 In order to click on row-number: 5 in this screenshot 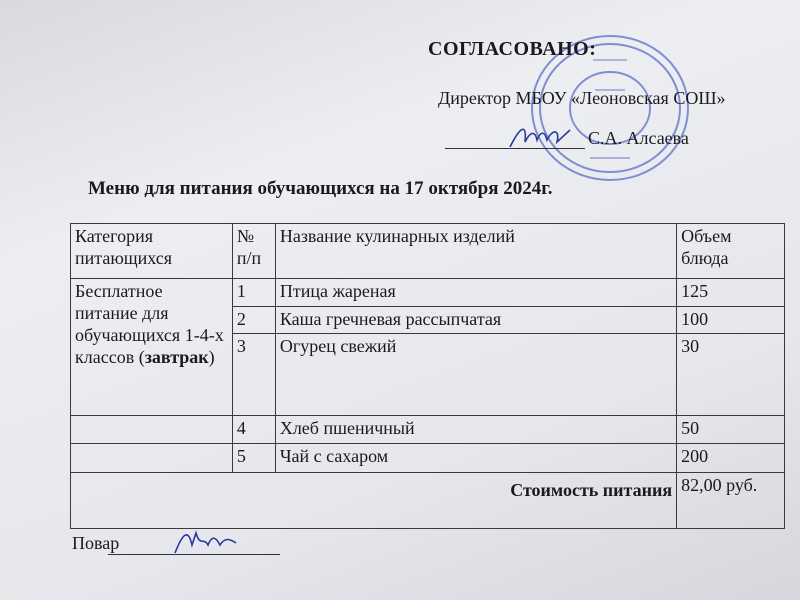, I will do `click(253, 458)`.